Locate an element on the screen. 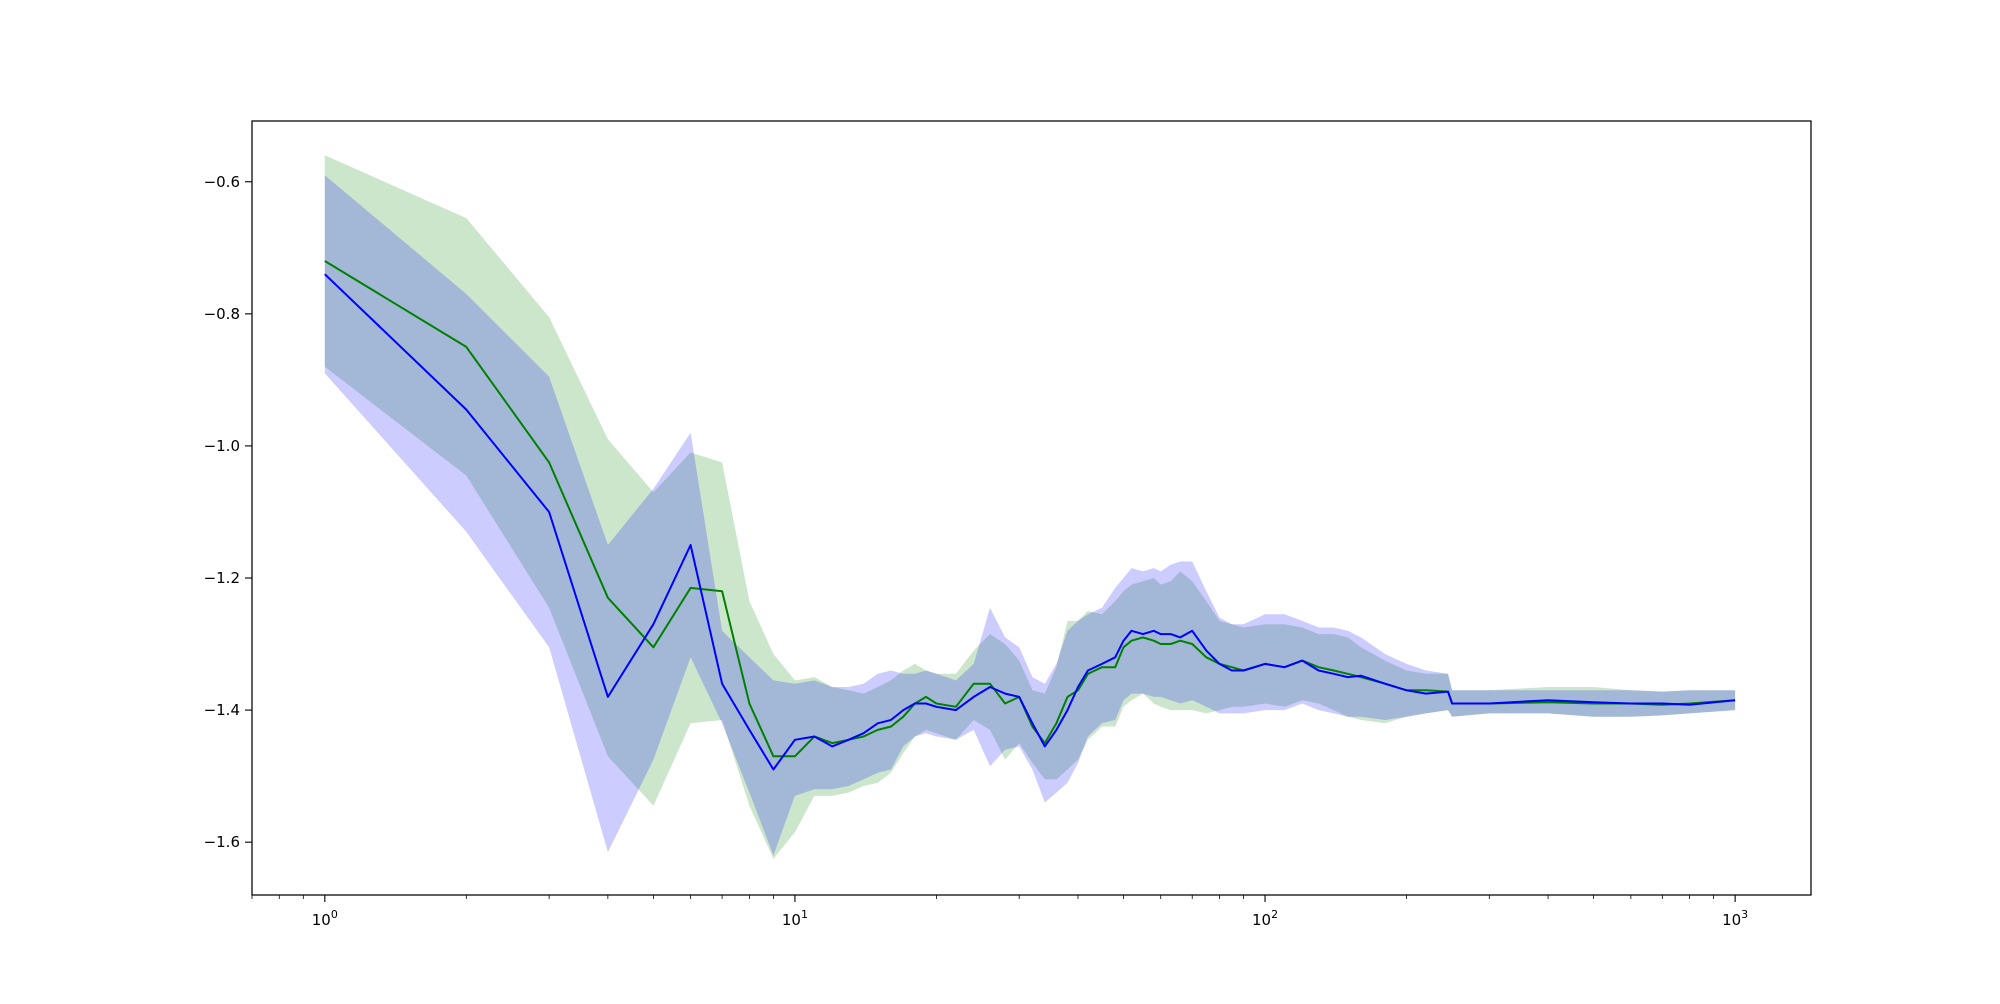 This screenshot has width=2000, height=1004. x-tick-label: 10³ is located at coordinates (1735, 918).